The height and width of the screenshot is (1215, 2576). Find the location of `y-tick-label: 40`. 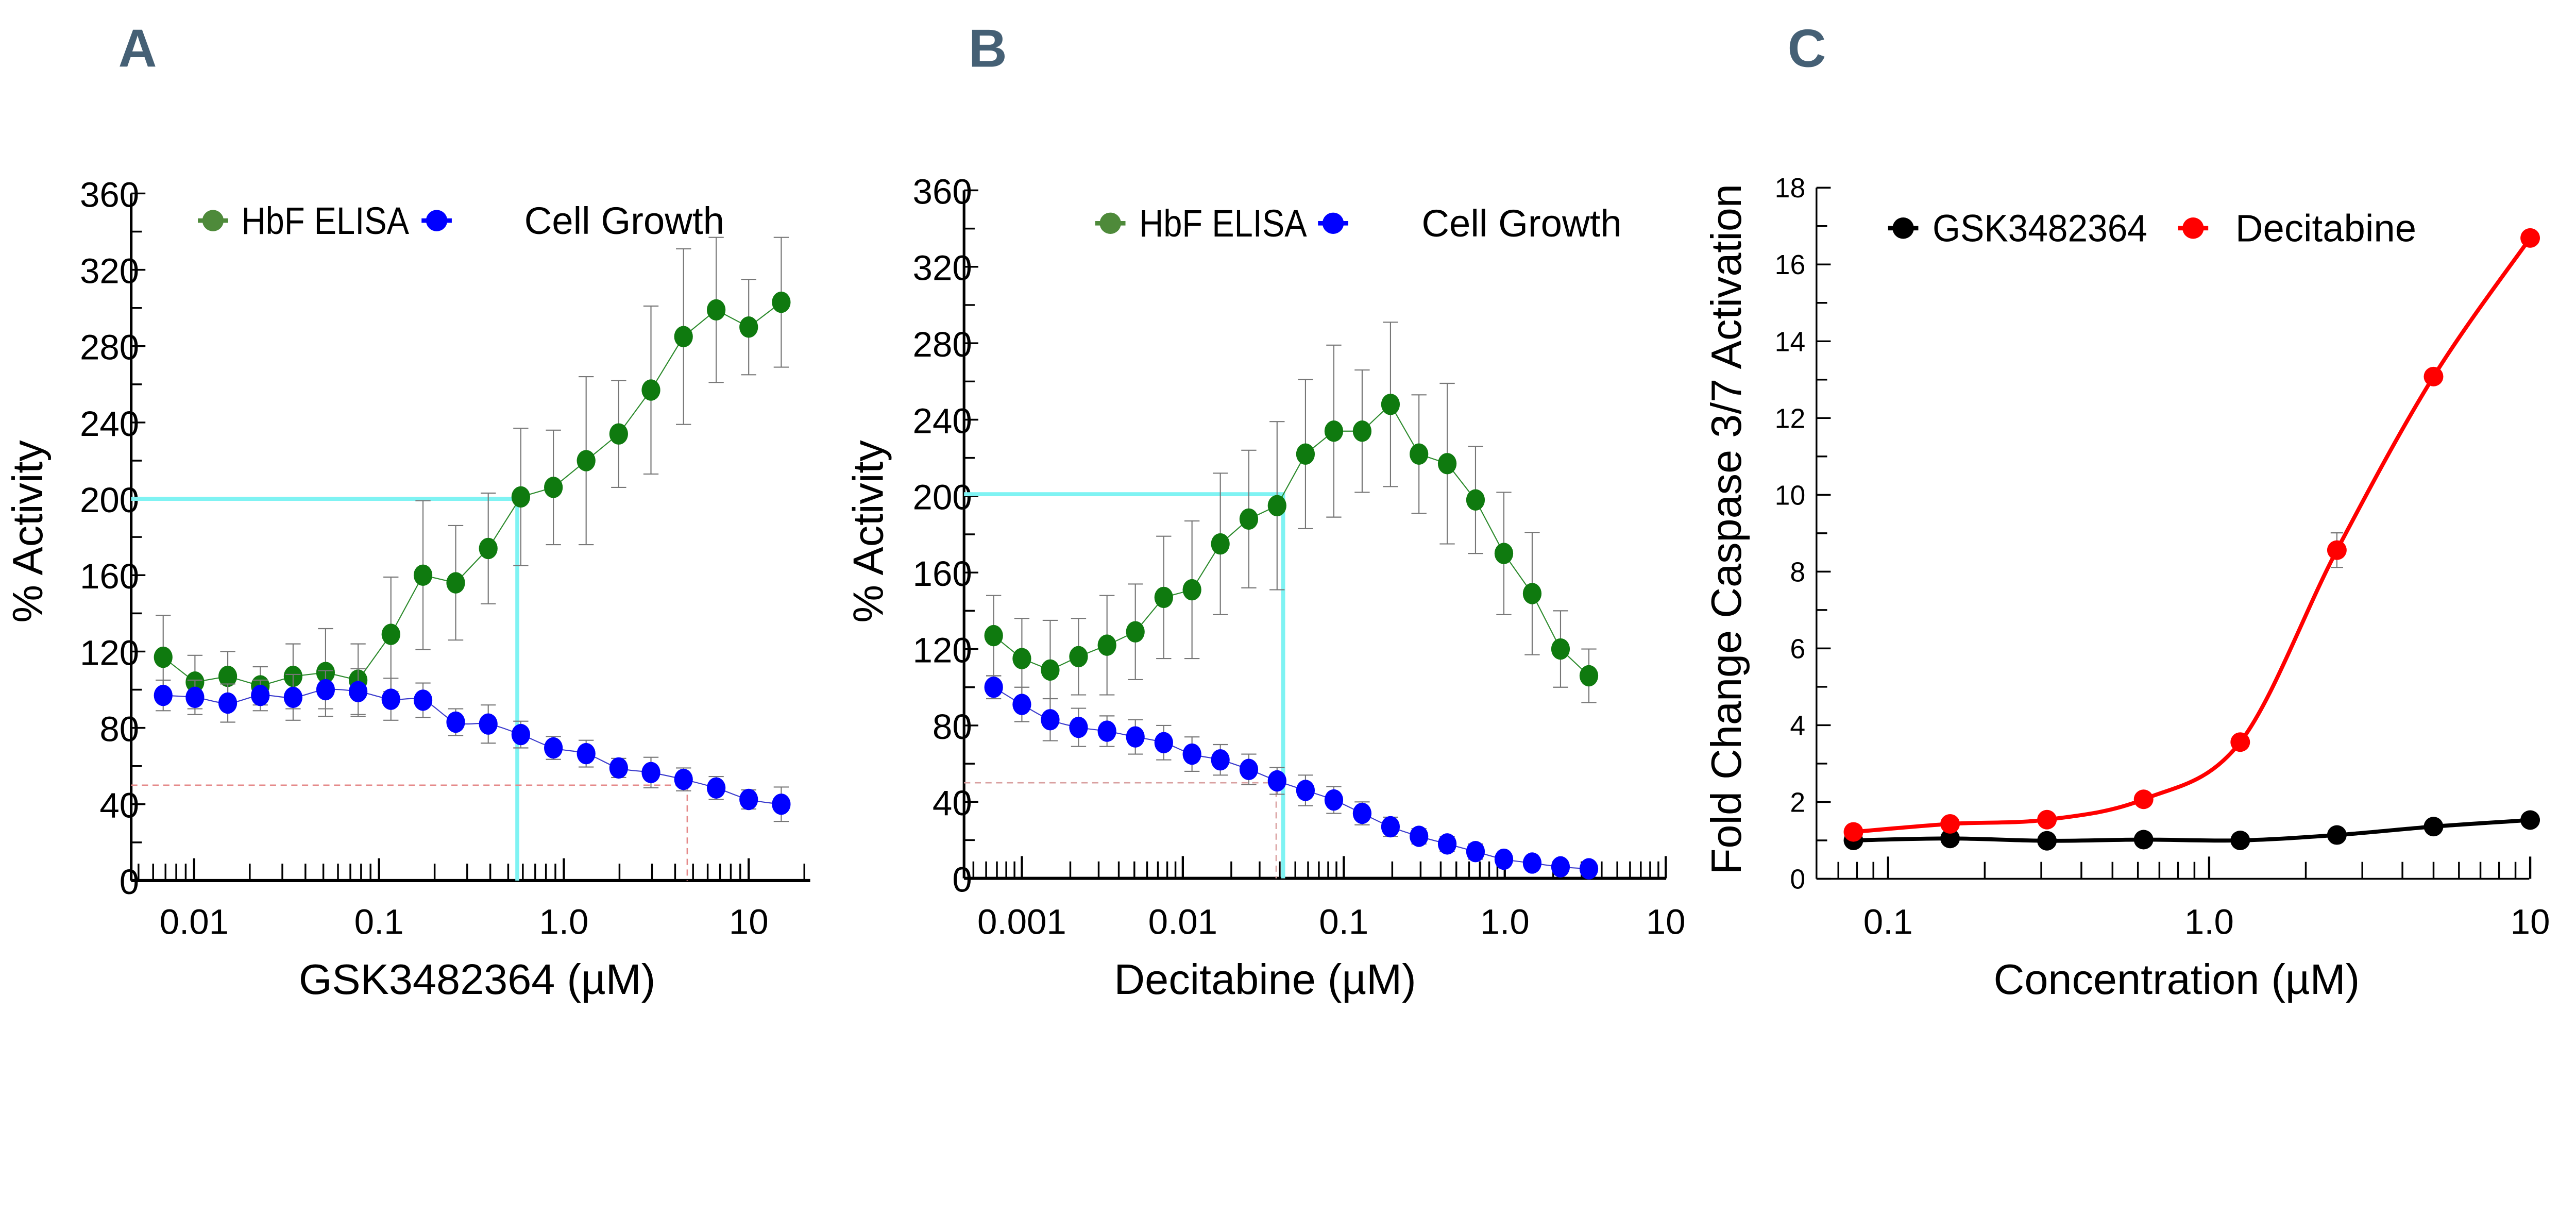

y-tick-label: 40 is located at coordinates (952, 803).